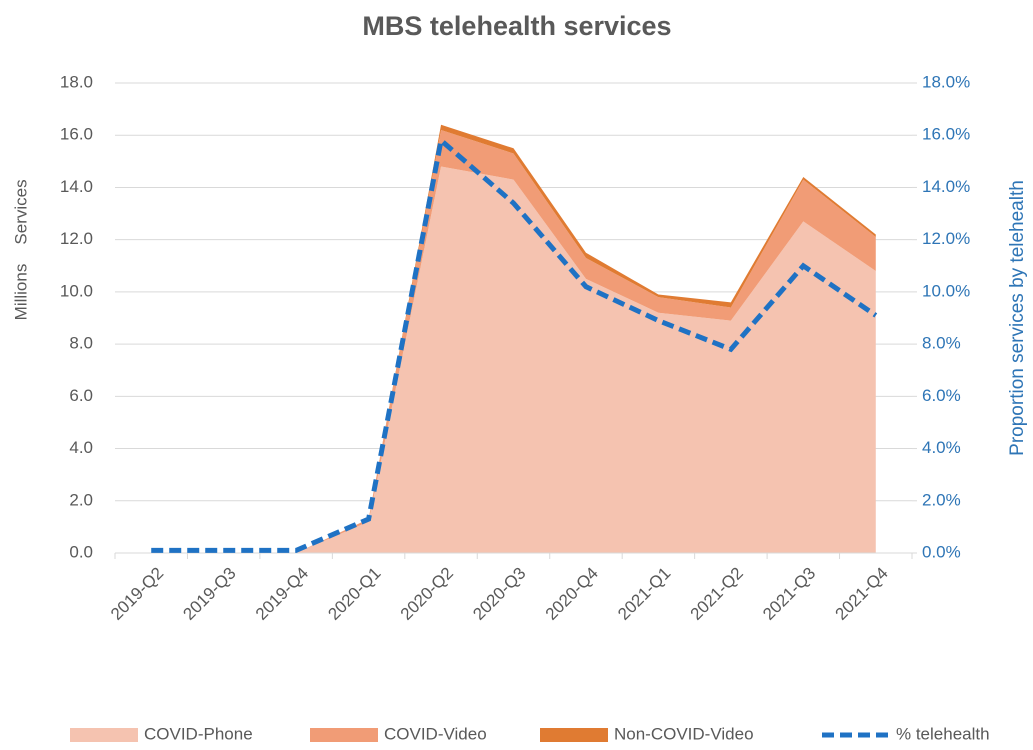 The width and height of the screenshot is (1033, 750). Describe the element at coordinates (81, 551) in the screenshot. I see `y-tick-label: 0.0` at that location.